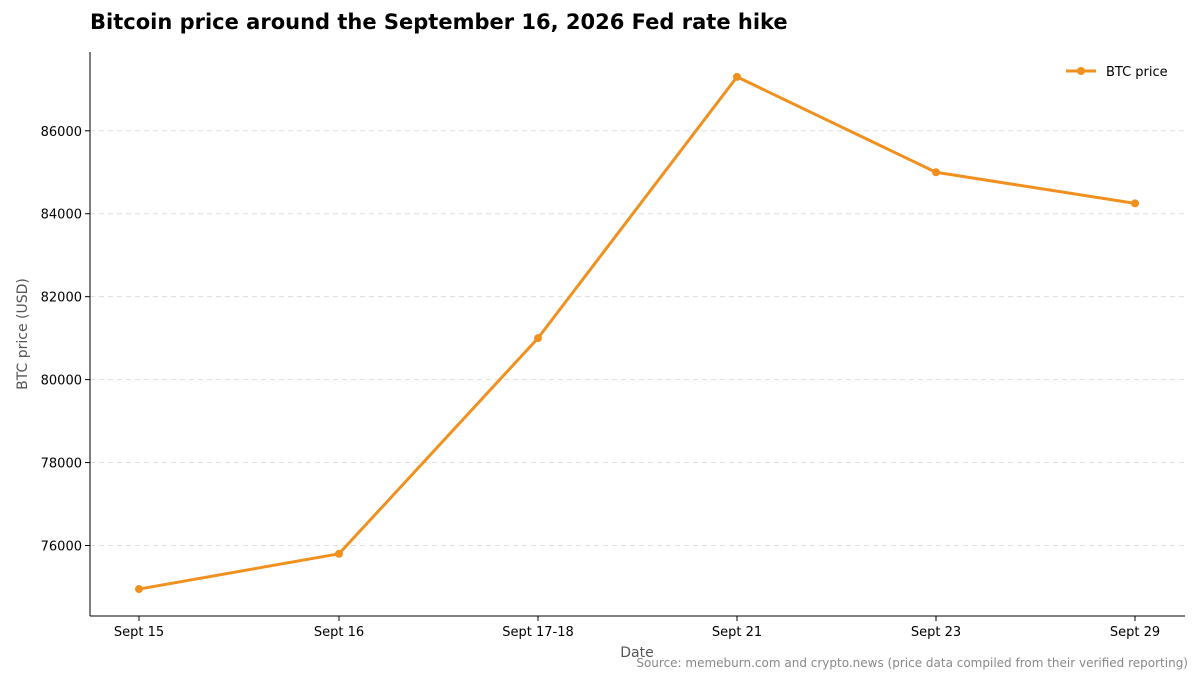 This screenshot has width=1200, height=675. I want to click on legend-marker, so click(1081, 71).